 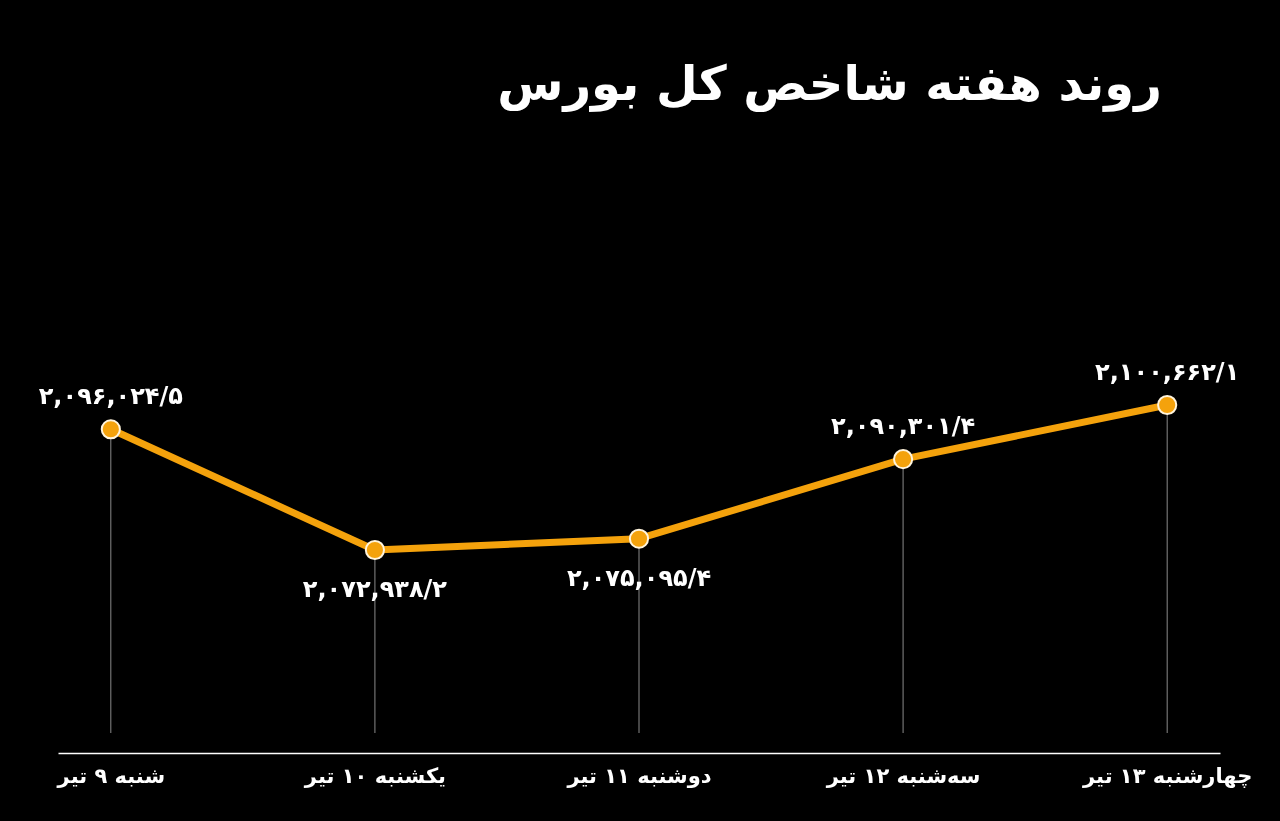 I want to click on x-tick-label: شنبه ۹ تیر, so click(x=111, y=775).